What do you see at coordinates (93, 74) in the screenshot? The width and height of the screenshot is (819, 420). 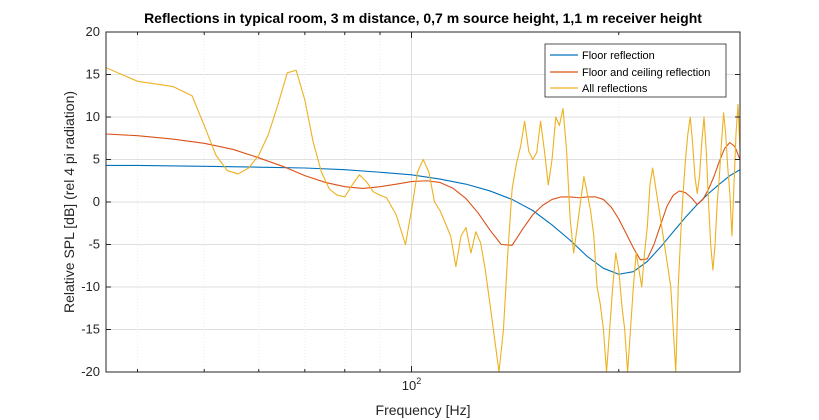 I see `y-tick-label: 15` at bounding box center [93, 74].